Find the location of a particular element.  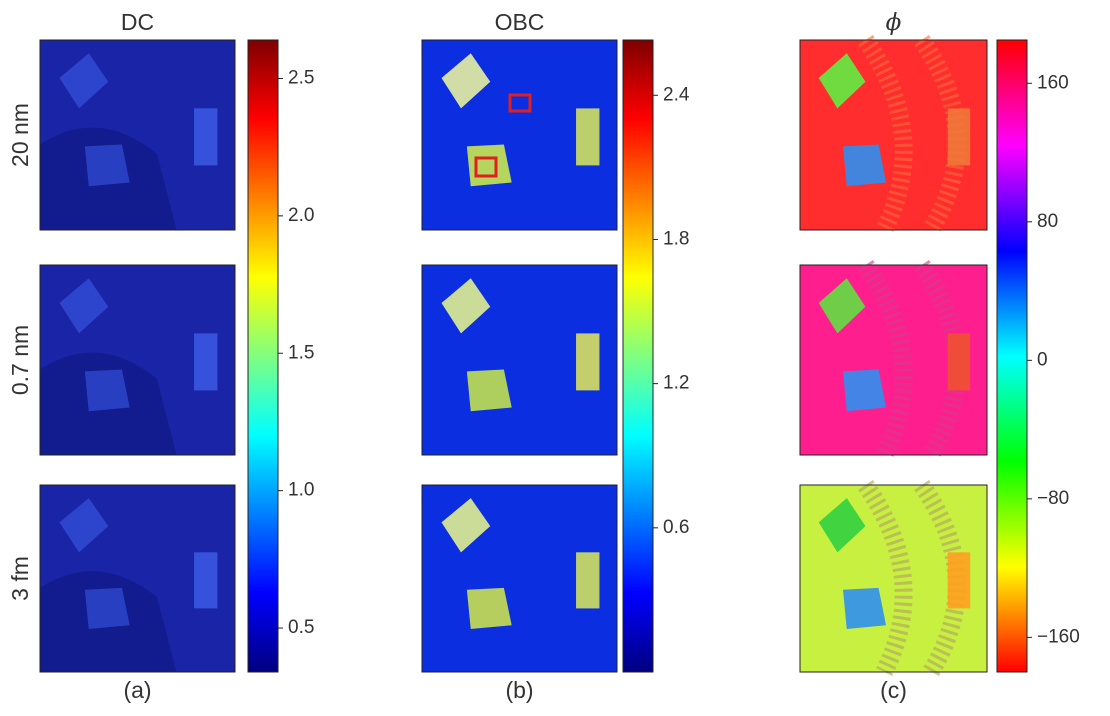

colorbar-tick-label: −160 is located at coordinates (1058, 636).